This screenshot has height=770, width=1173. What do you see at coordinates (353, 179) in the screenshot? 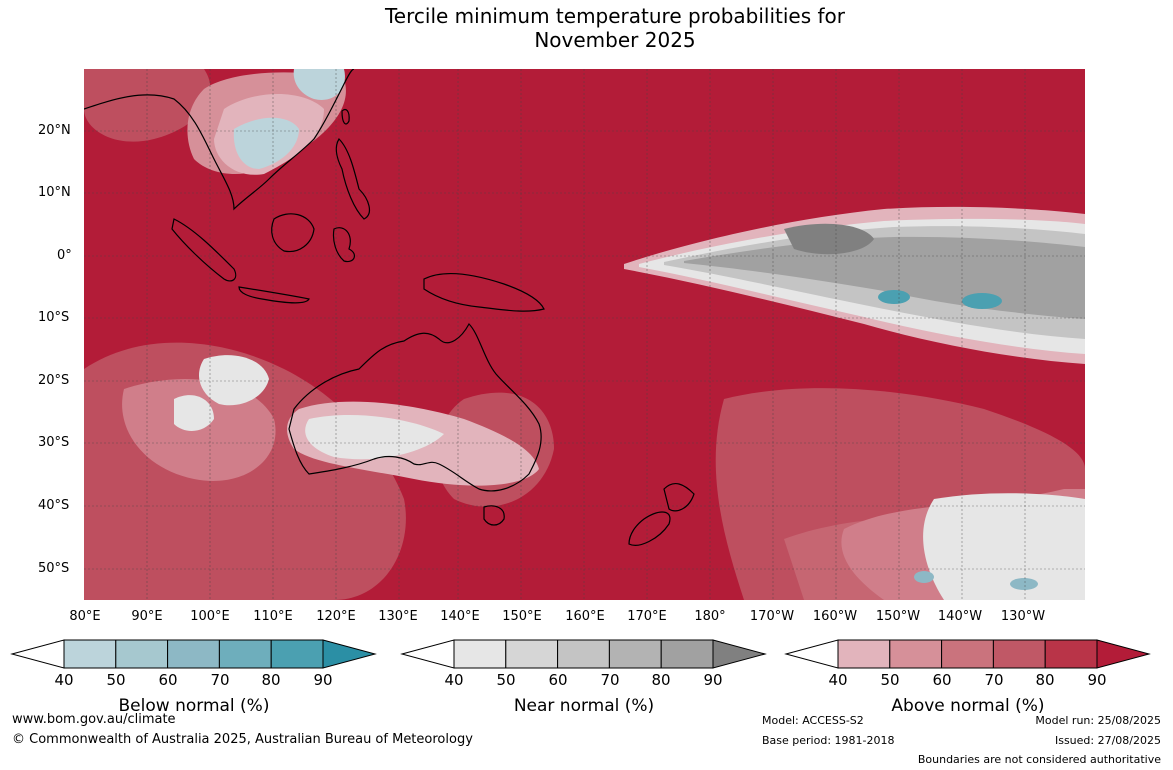
I see `philippines-coastline` at bounding box center [353, 179].